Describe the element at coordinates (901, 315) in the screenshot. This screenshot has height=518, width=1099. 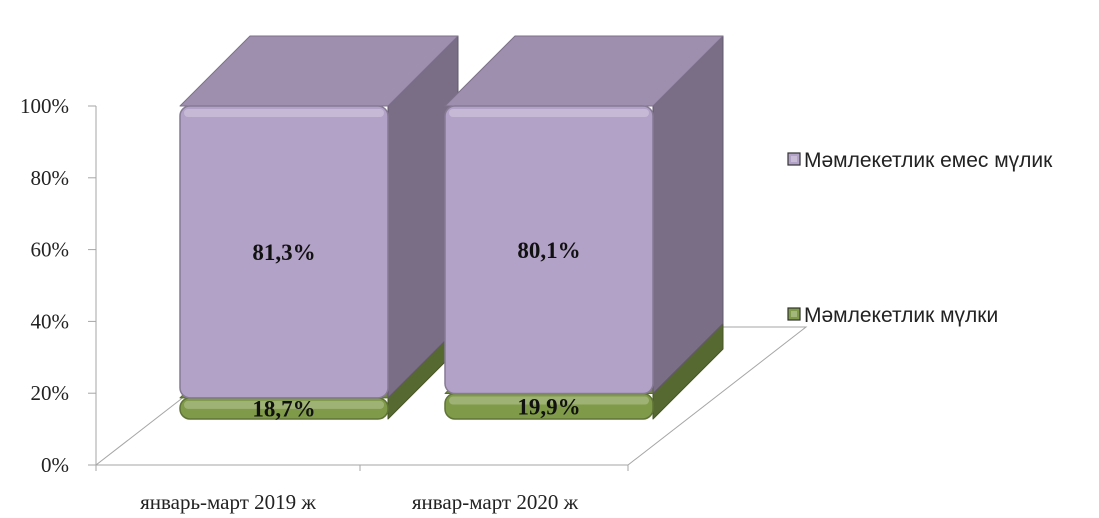
I see `legend-label: Мәмлекетлик мүлки` at that location.